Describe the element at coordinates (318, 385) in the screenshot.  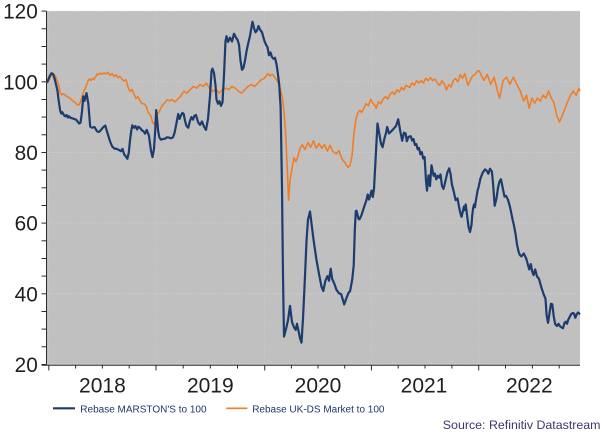
I see `svg-text: 2020` at that location.